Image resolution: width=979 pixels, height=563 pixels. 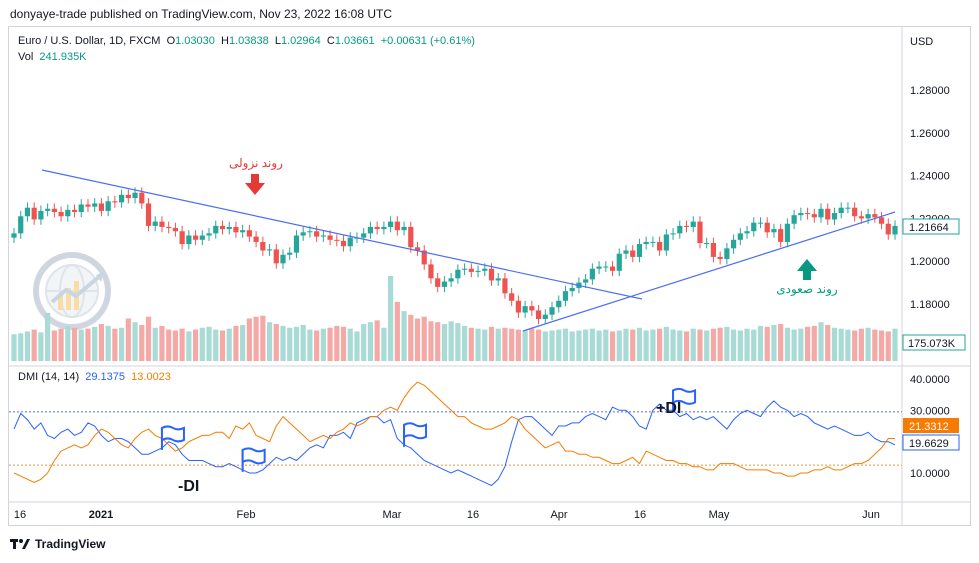 I want to click on dmi-name: DMI (14, 14), so click(x=49, y=377).